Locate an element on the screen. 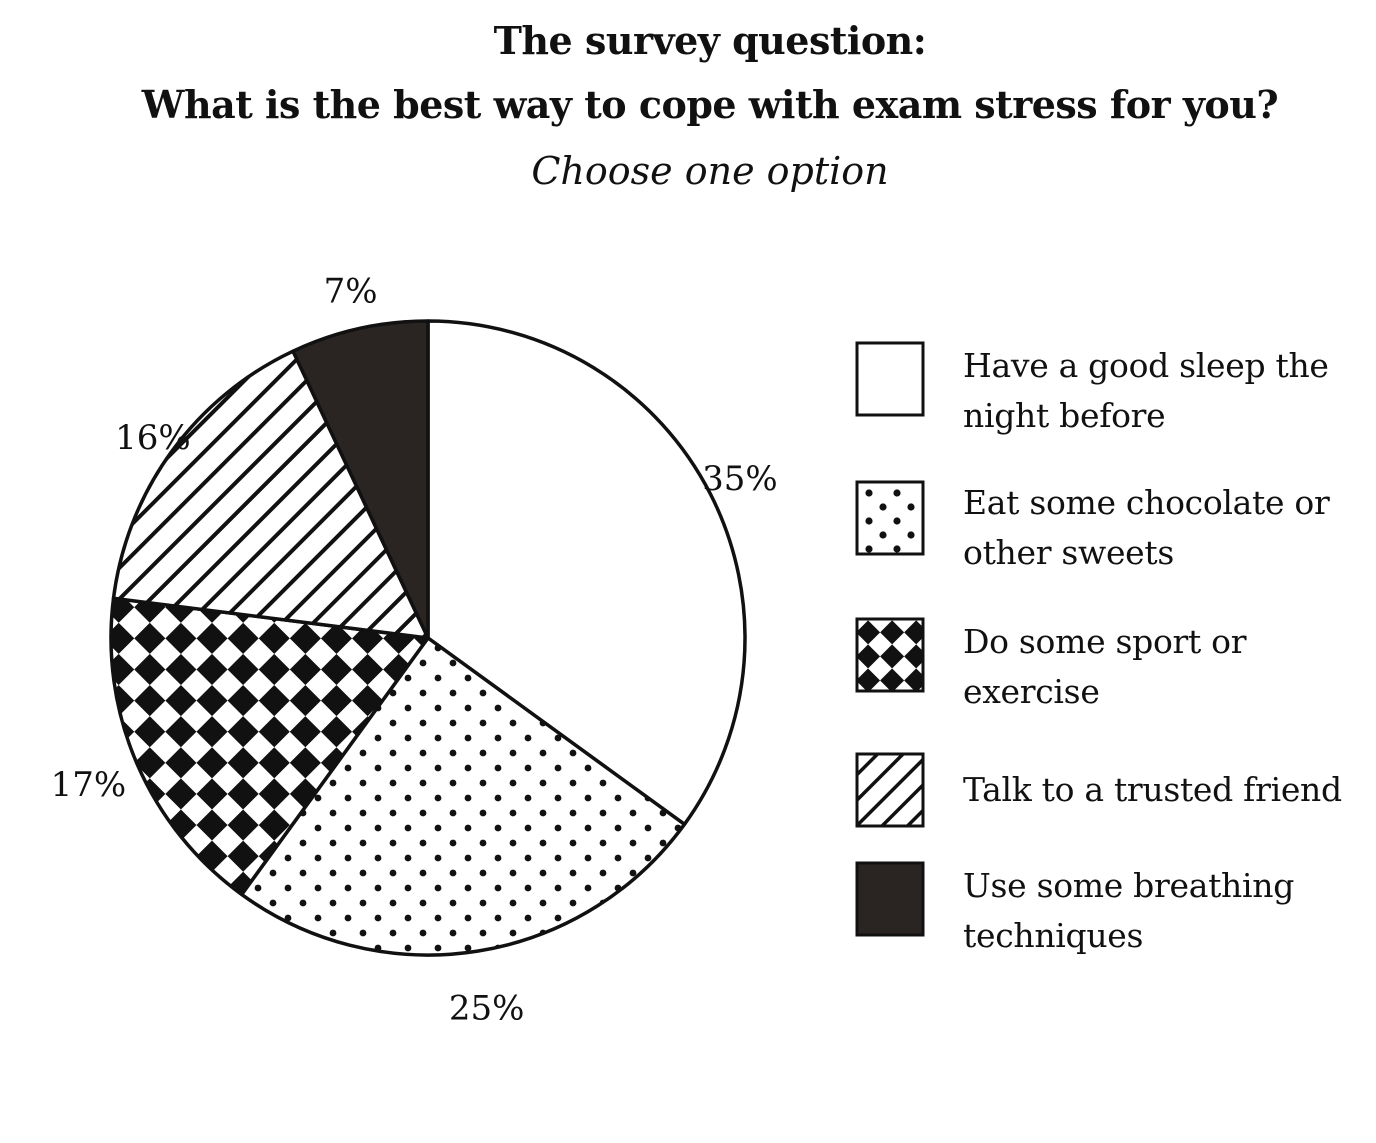 The image size is (1376, 1143). legend-label-breathing: Use some breathing techniques is located at coordinates (1163, 911).